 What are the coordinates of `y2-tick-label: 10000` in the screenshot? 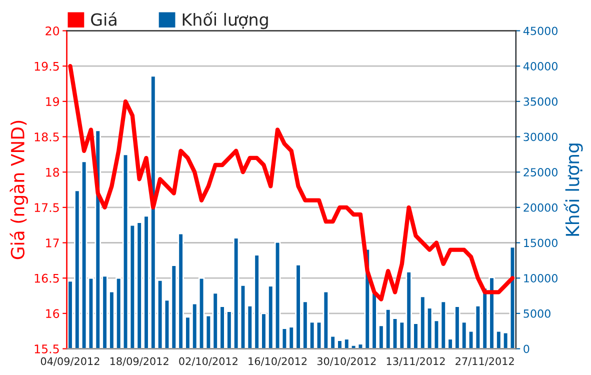 It's located at (541, 278).